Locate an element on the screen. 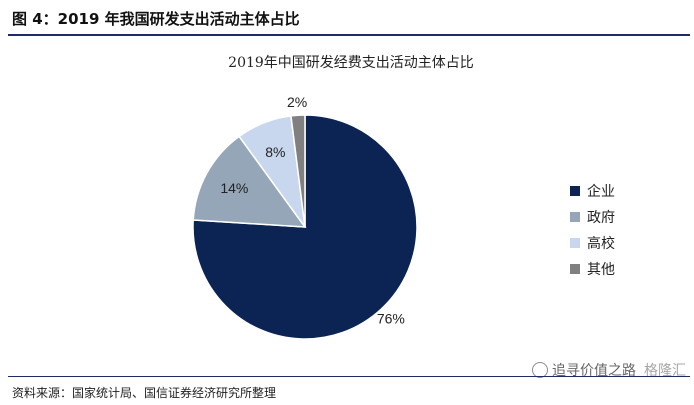 The image size is (694, 405). slice-label-3: 8% is located at coordinates (275, 152).